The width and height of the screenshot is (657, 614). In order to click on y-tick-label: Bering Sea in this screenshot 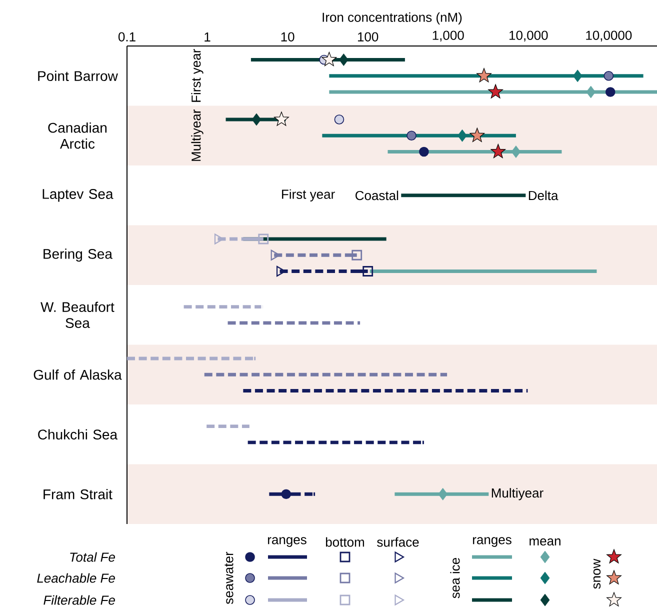, I will do `click(78, 255)`.